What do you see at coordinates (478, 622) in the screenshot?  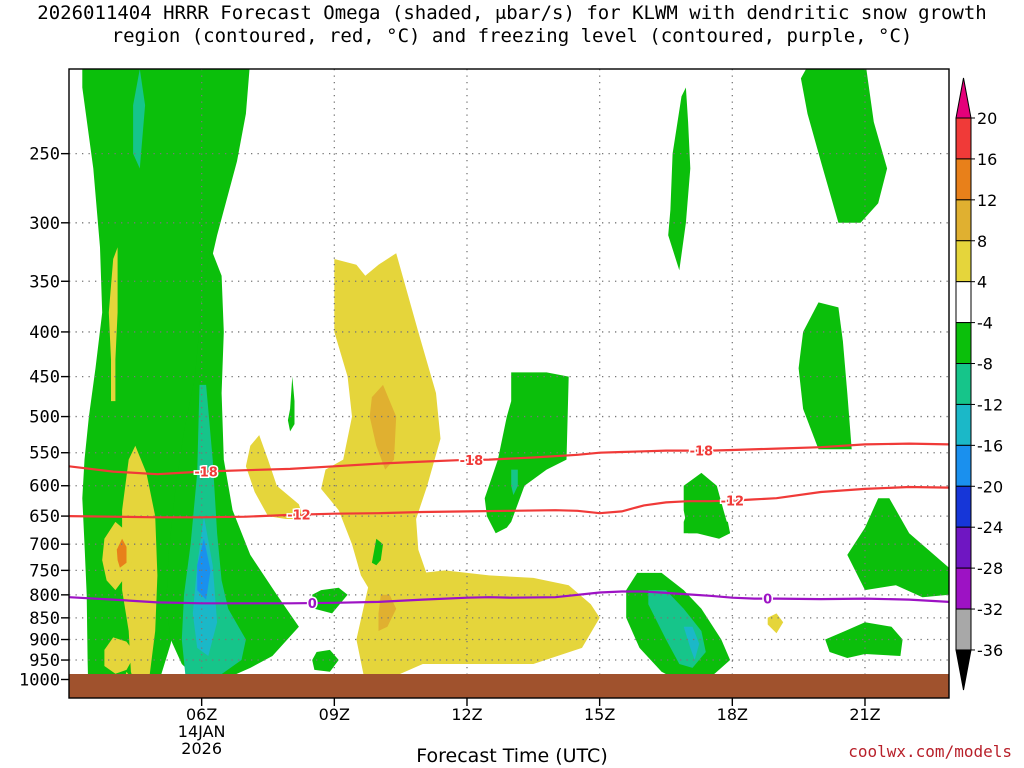 I see `omega-region-y10` at bounding box center [478, 622].